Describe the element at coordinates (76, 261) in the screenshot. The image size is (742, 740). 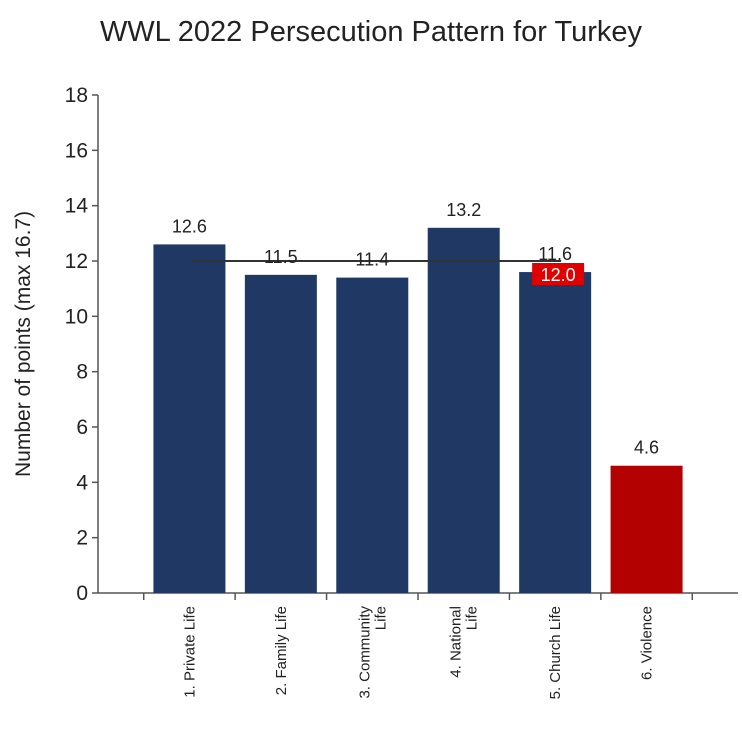
I see `y-tick-label: 12` at that location.